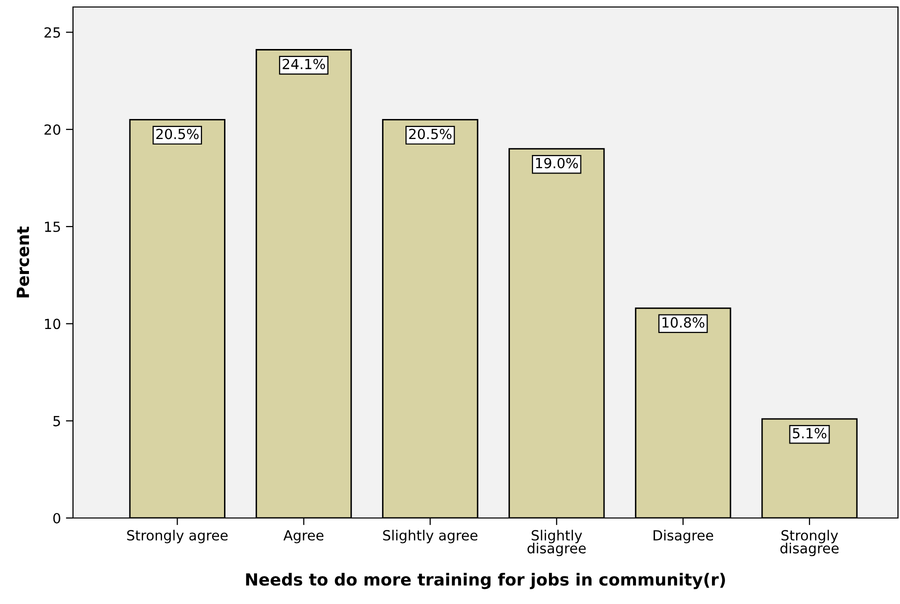 This screenshot has width=900, height=604. I want to click on data-label: 10.8%, so click(683, 322).